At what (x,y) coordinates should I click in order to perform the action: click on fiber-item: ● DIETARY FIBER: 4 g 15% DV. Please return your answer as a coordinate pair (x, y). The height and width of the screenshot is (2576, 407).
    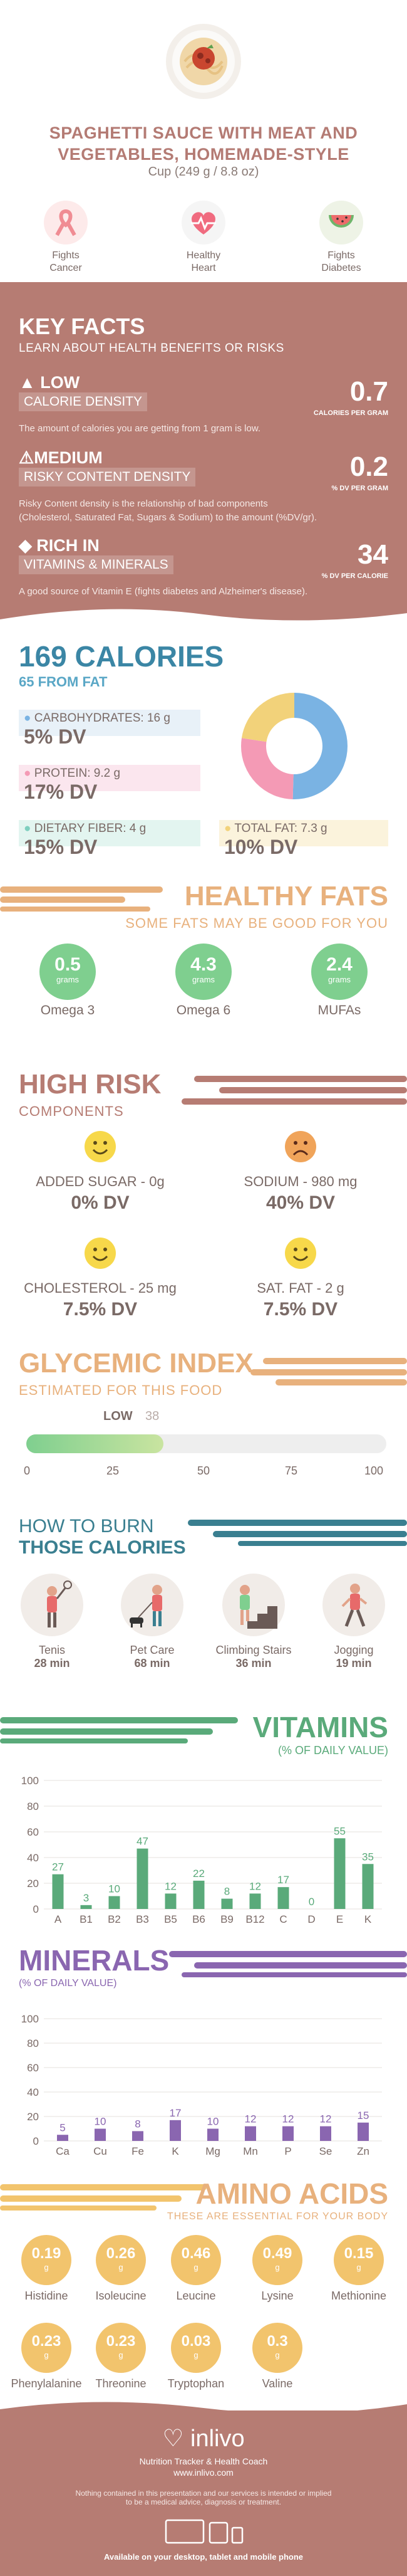
    Looking at the image, I should click on (85, 840).